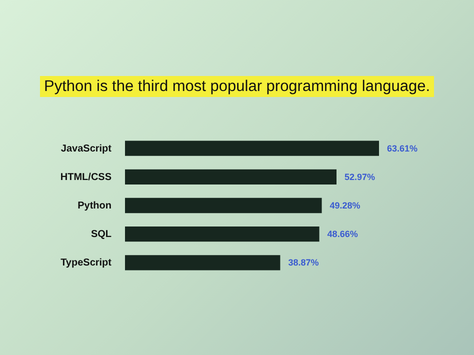 Image resolution: width=474 pixels, height=355 pixels. I want to click on data-label: 63.61%, so click(402, 148).